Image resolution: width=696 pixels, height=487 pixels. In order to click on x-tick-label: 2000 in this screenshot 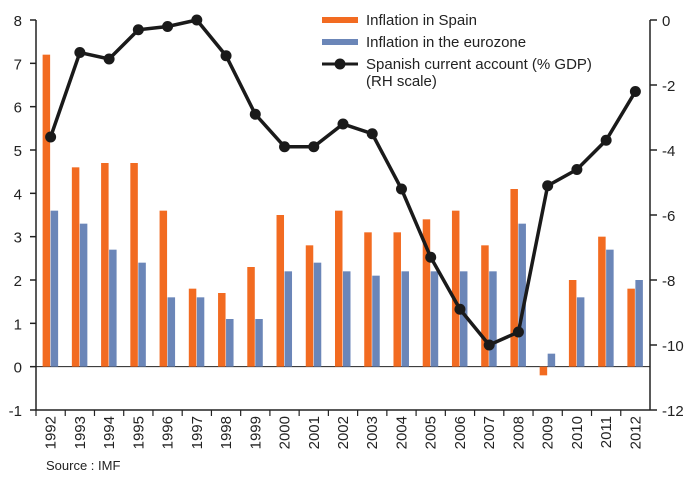, I will do `click(285, 432)`.